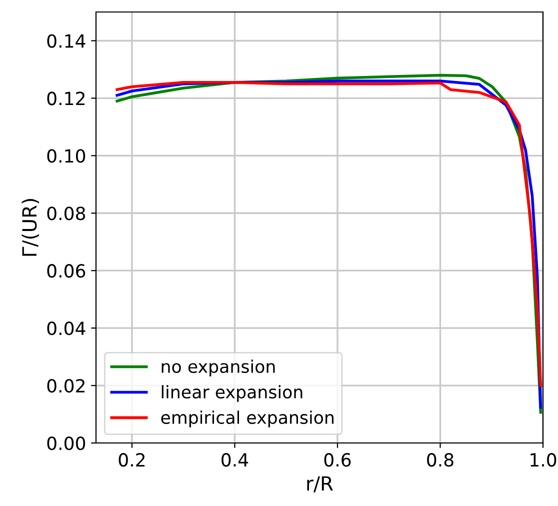 The height and width of the screenshot is (506, 558). I want to click on x-axis-title: r/R, so click(320, 484).